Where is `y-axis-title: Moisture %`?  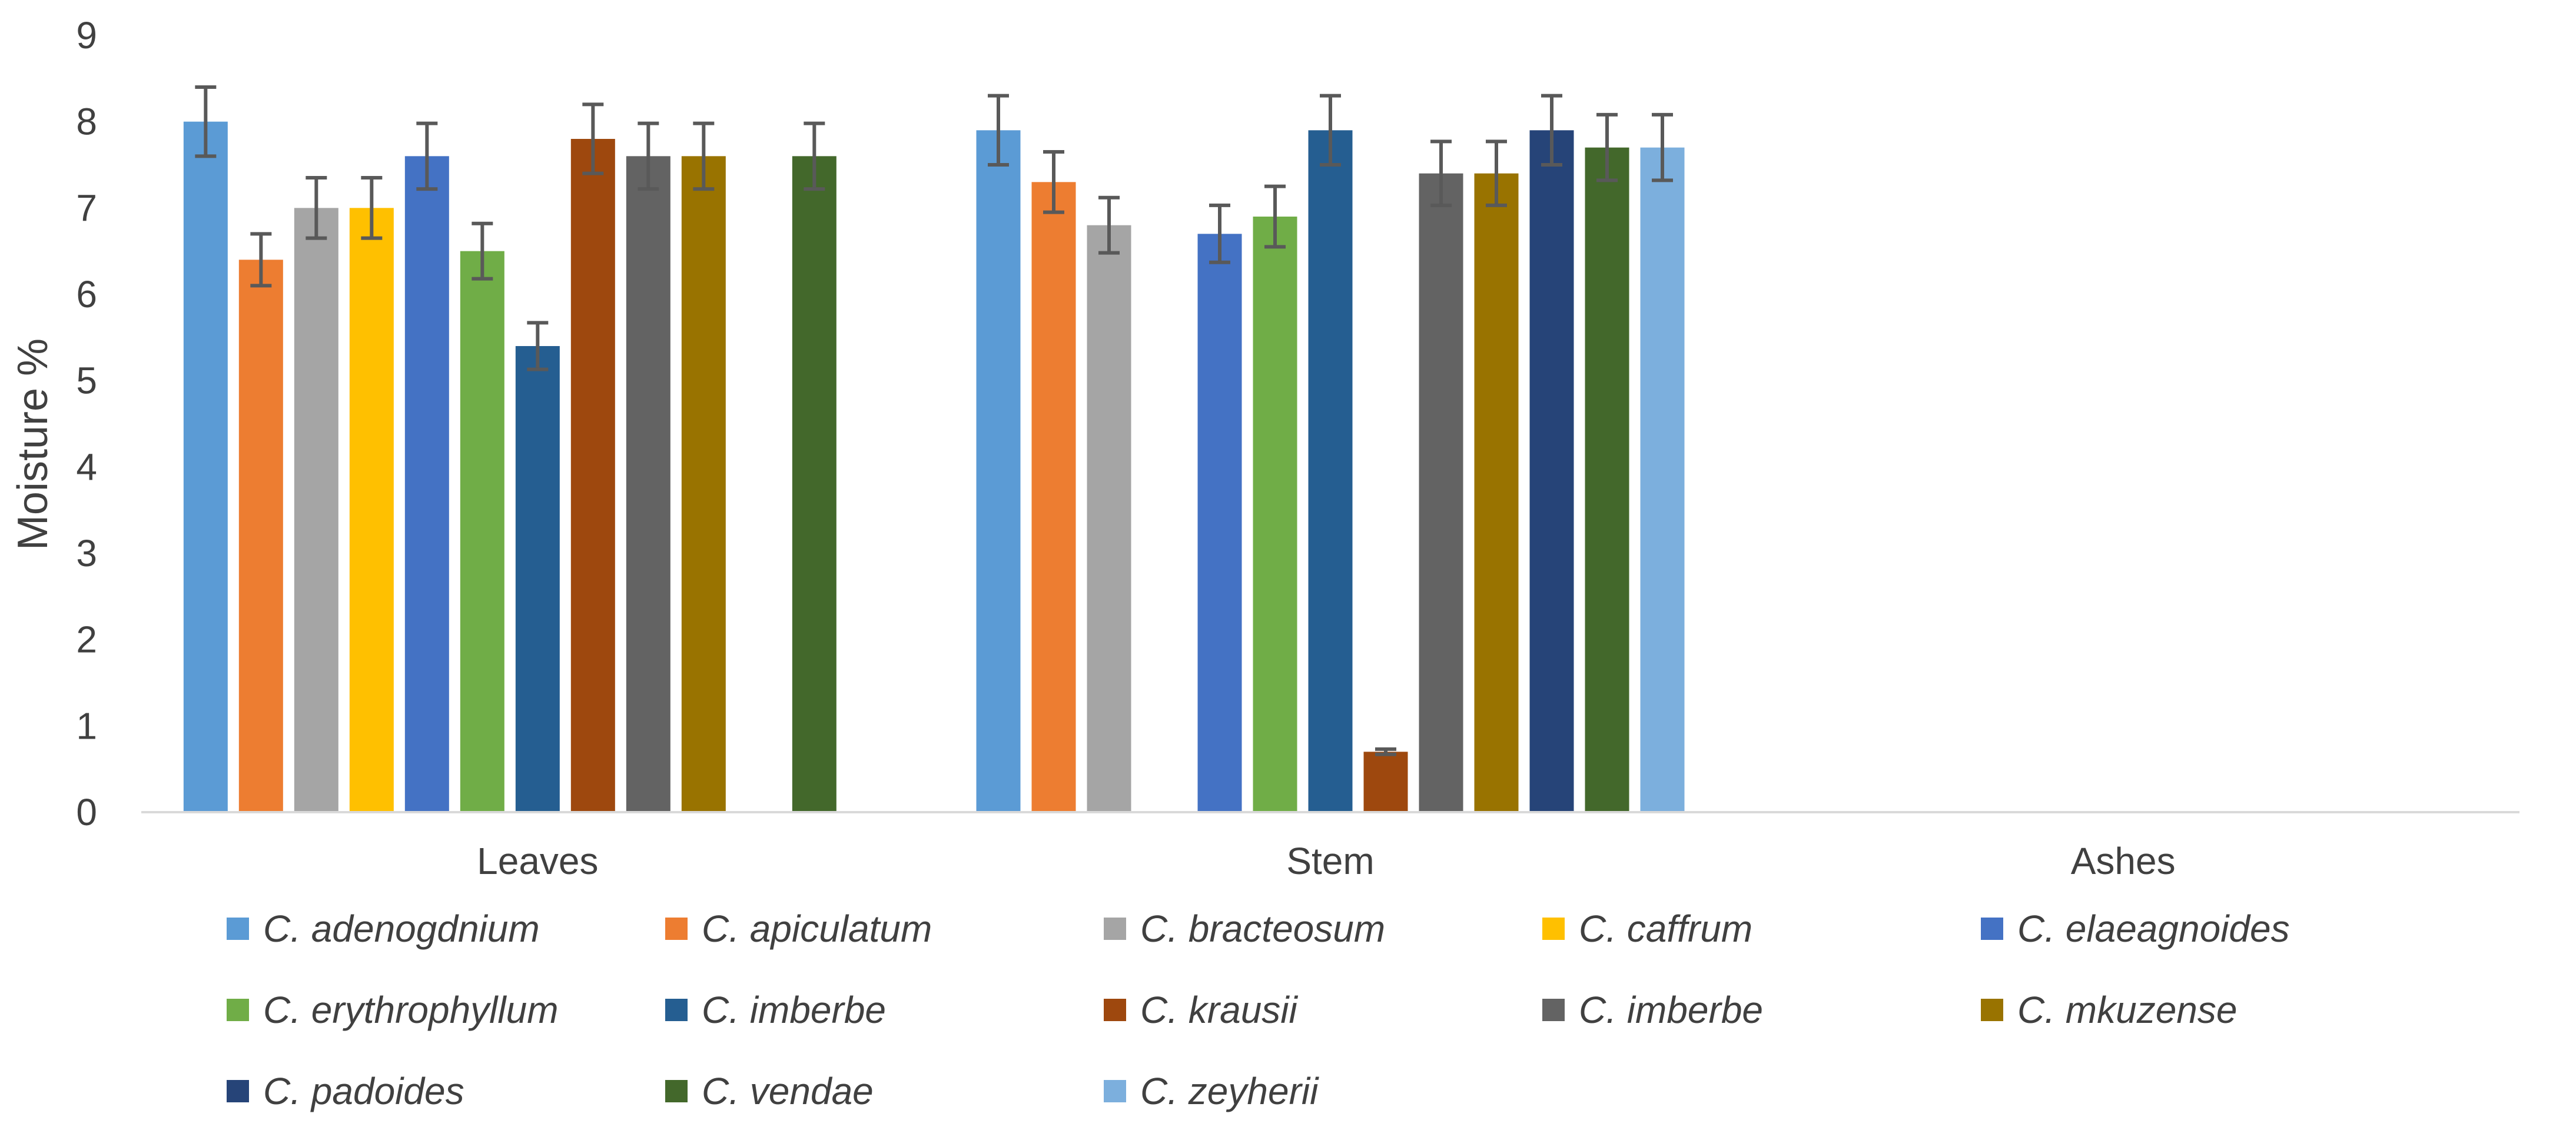
y-axis-title: Moisture % is located at coordinates (33, 444).